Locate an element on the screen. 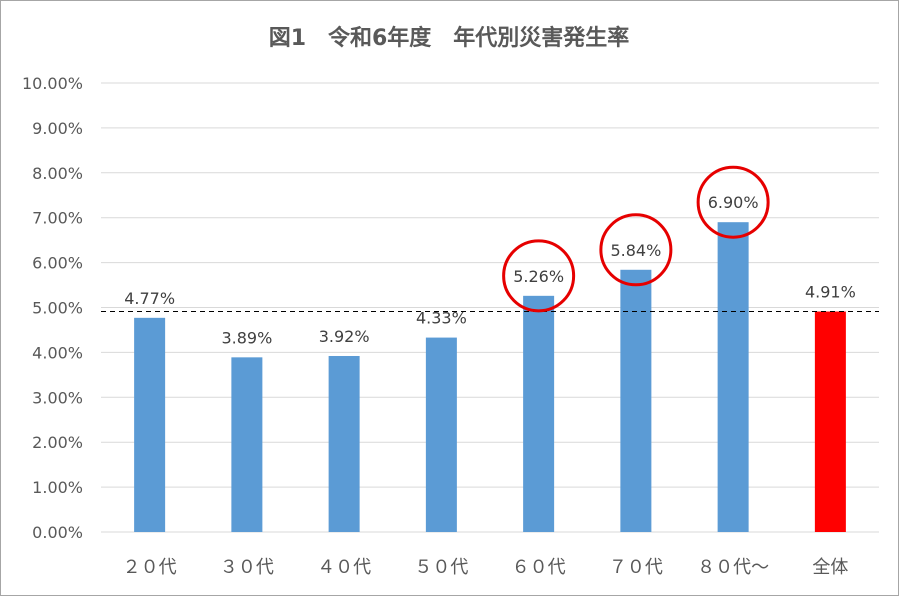  x-category-label: ６０代 is located at coordinates (539, 567).